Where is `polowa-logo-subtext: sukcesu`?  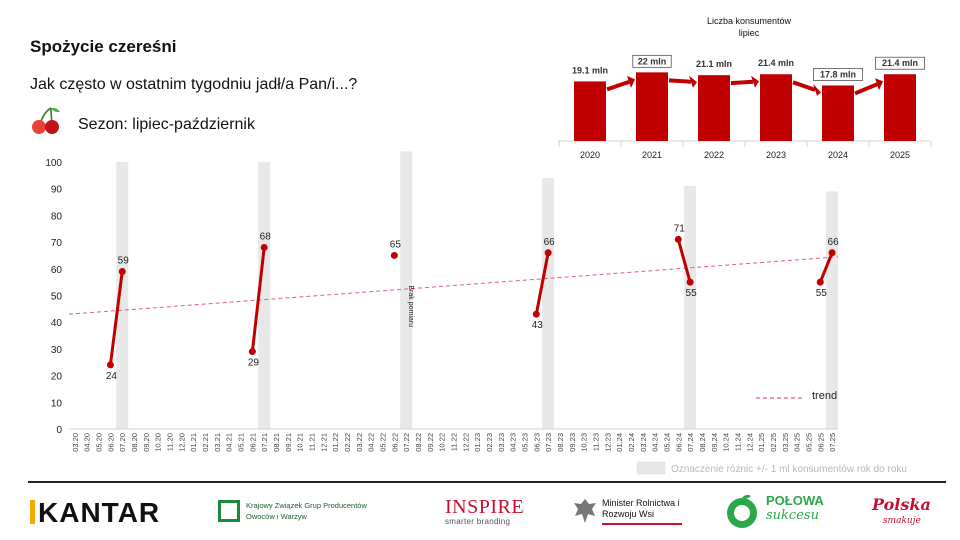 polowa-logo-subtext: sukcesu is located at coordinates (792, 515).